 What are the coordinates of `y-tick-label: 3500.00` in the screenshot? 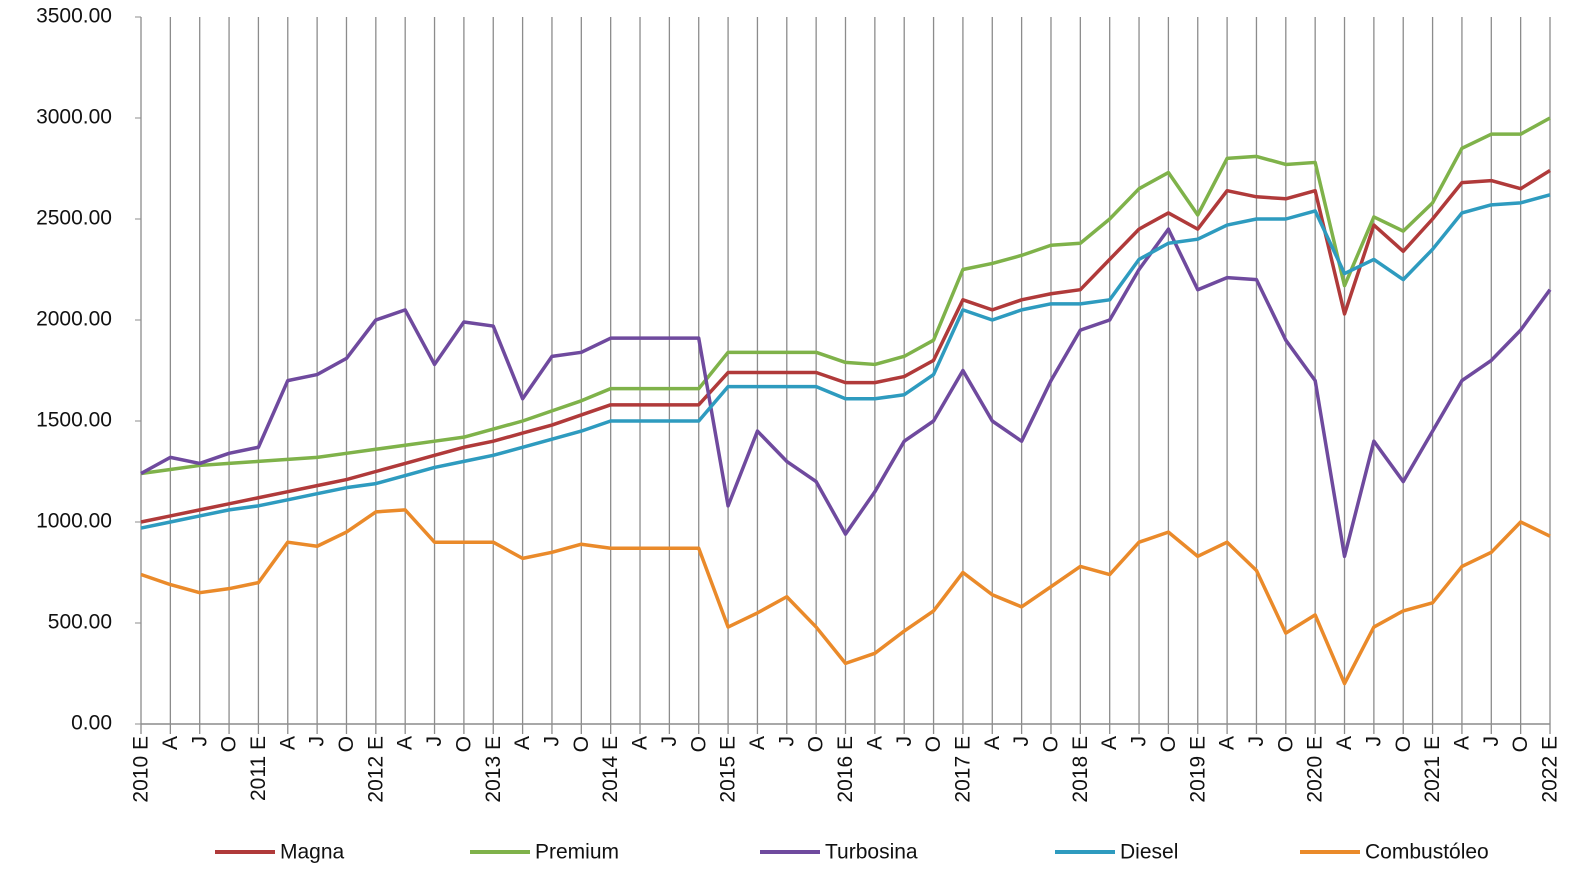 It's located at (74, 16).